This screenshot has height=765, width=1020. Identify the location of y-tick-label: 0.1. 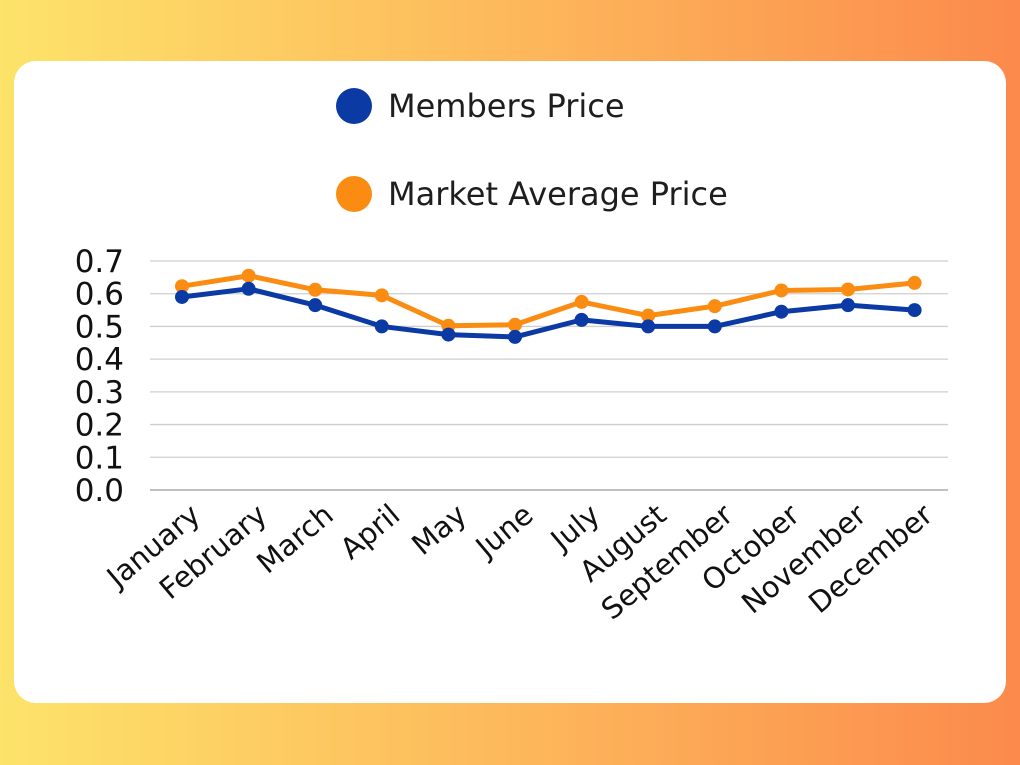
(99, 458).